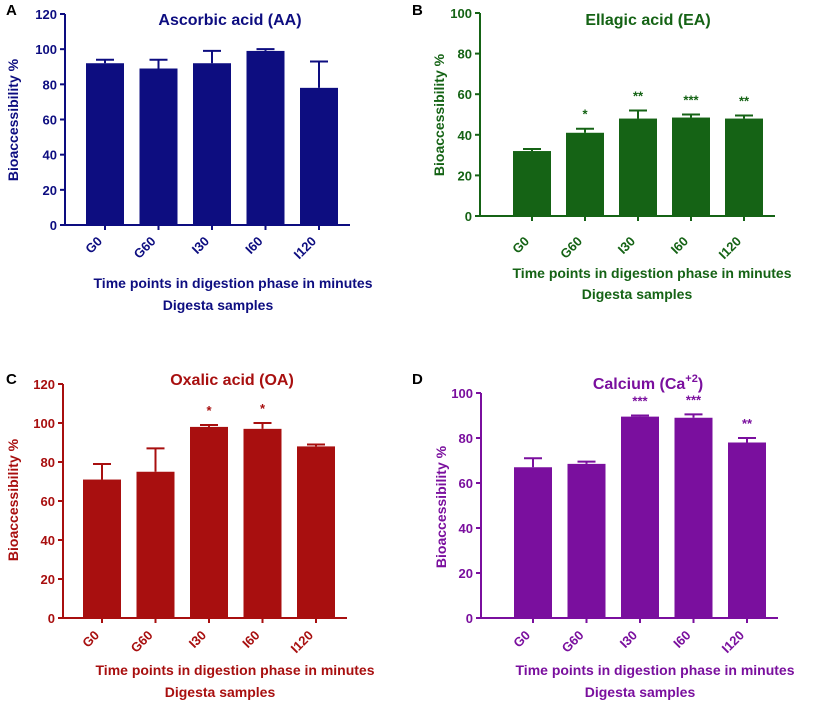 This screenshot has width=829, height=708. Describe the element at coordinates (700, 384) in the screenshot. I see `chart-title-end: )` at that location.